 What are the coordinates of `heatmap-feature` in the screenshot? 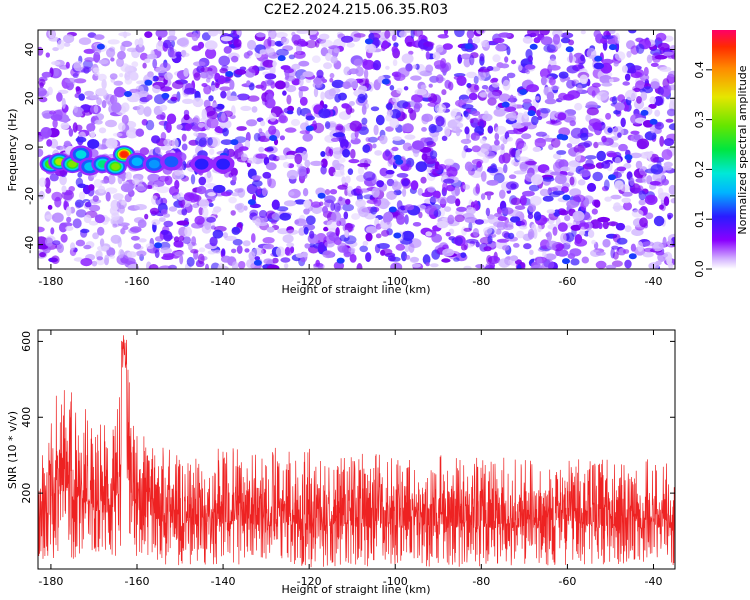 It's located at (154, 164).